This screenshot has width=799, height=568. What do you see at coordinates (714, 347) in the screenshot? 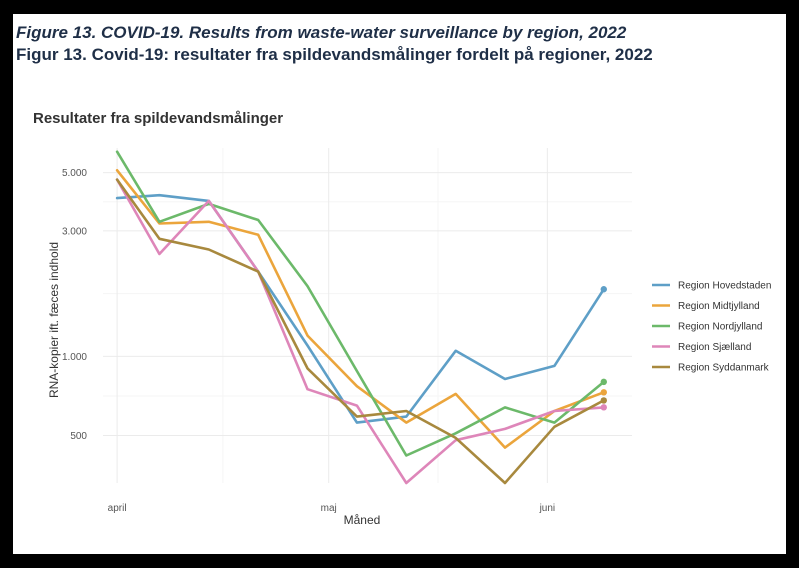
I see `legend-label: Region Sjælland` at bounding box center [714, 347].